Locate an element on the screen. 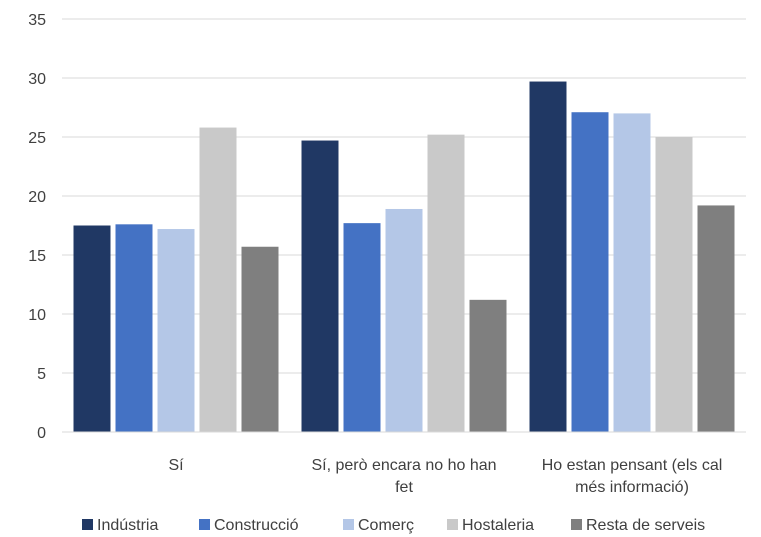 The width and height of the screenshot is (761, 537). y-axis-ticks: 0 5 10 15 20 25 30 35 is located at coordinates (37, 227).